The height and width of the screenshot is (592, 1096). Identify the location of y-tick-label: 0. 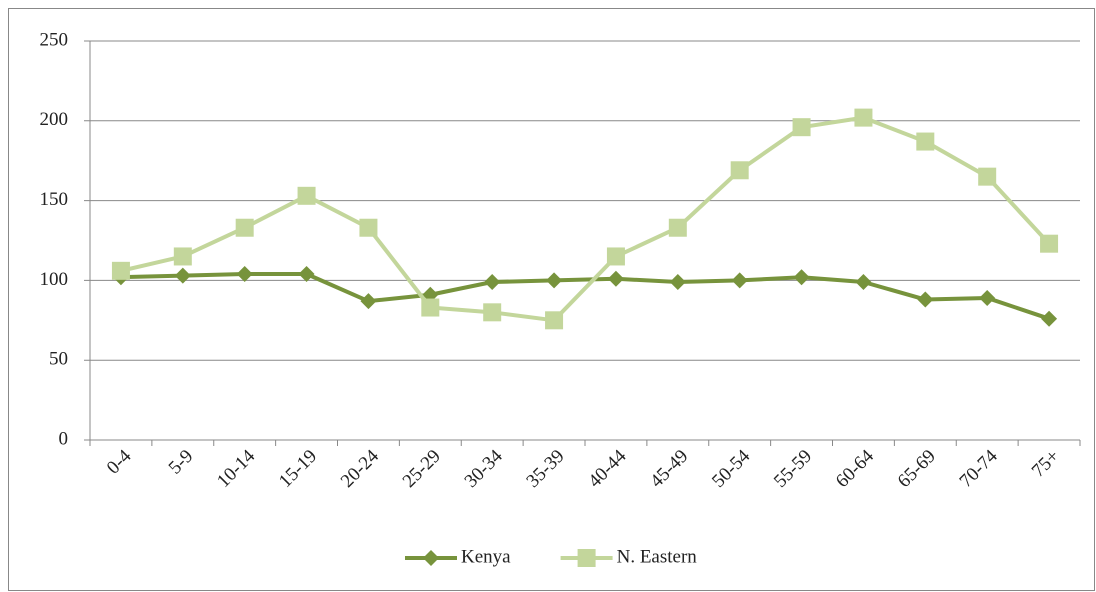
(64, 438).